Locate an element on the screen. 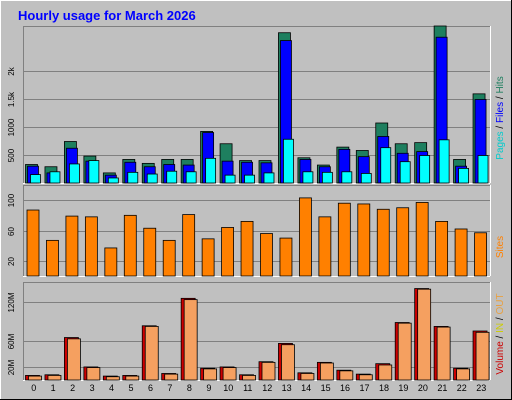 Image resolution: width=512 pixels, height=400 pixels. x-tick-label: 11 is located at coordinates (247, 388).